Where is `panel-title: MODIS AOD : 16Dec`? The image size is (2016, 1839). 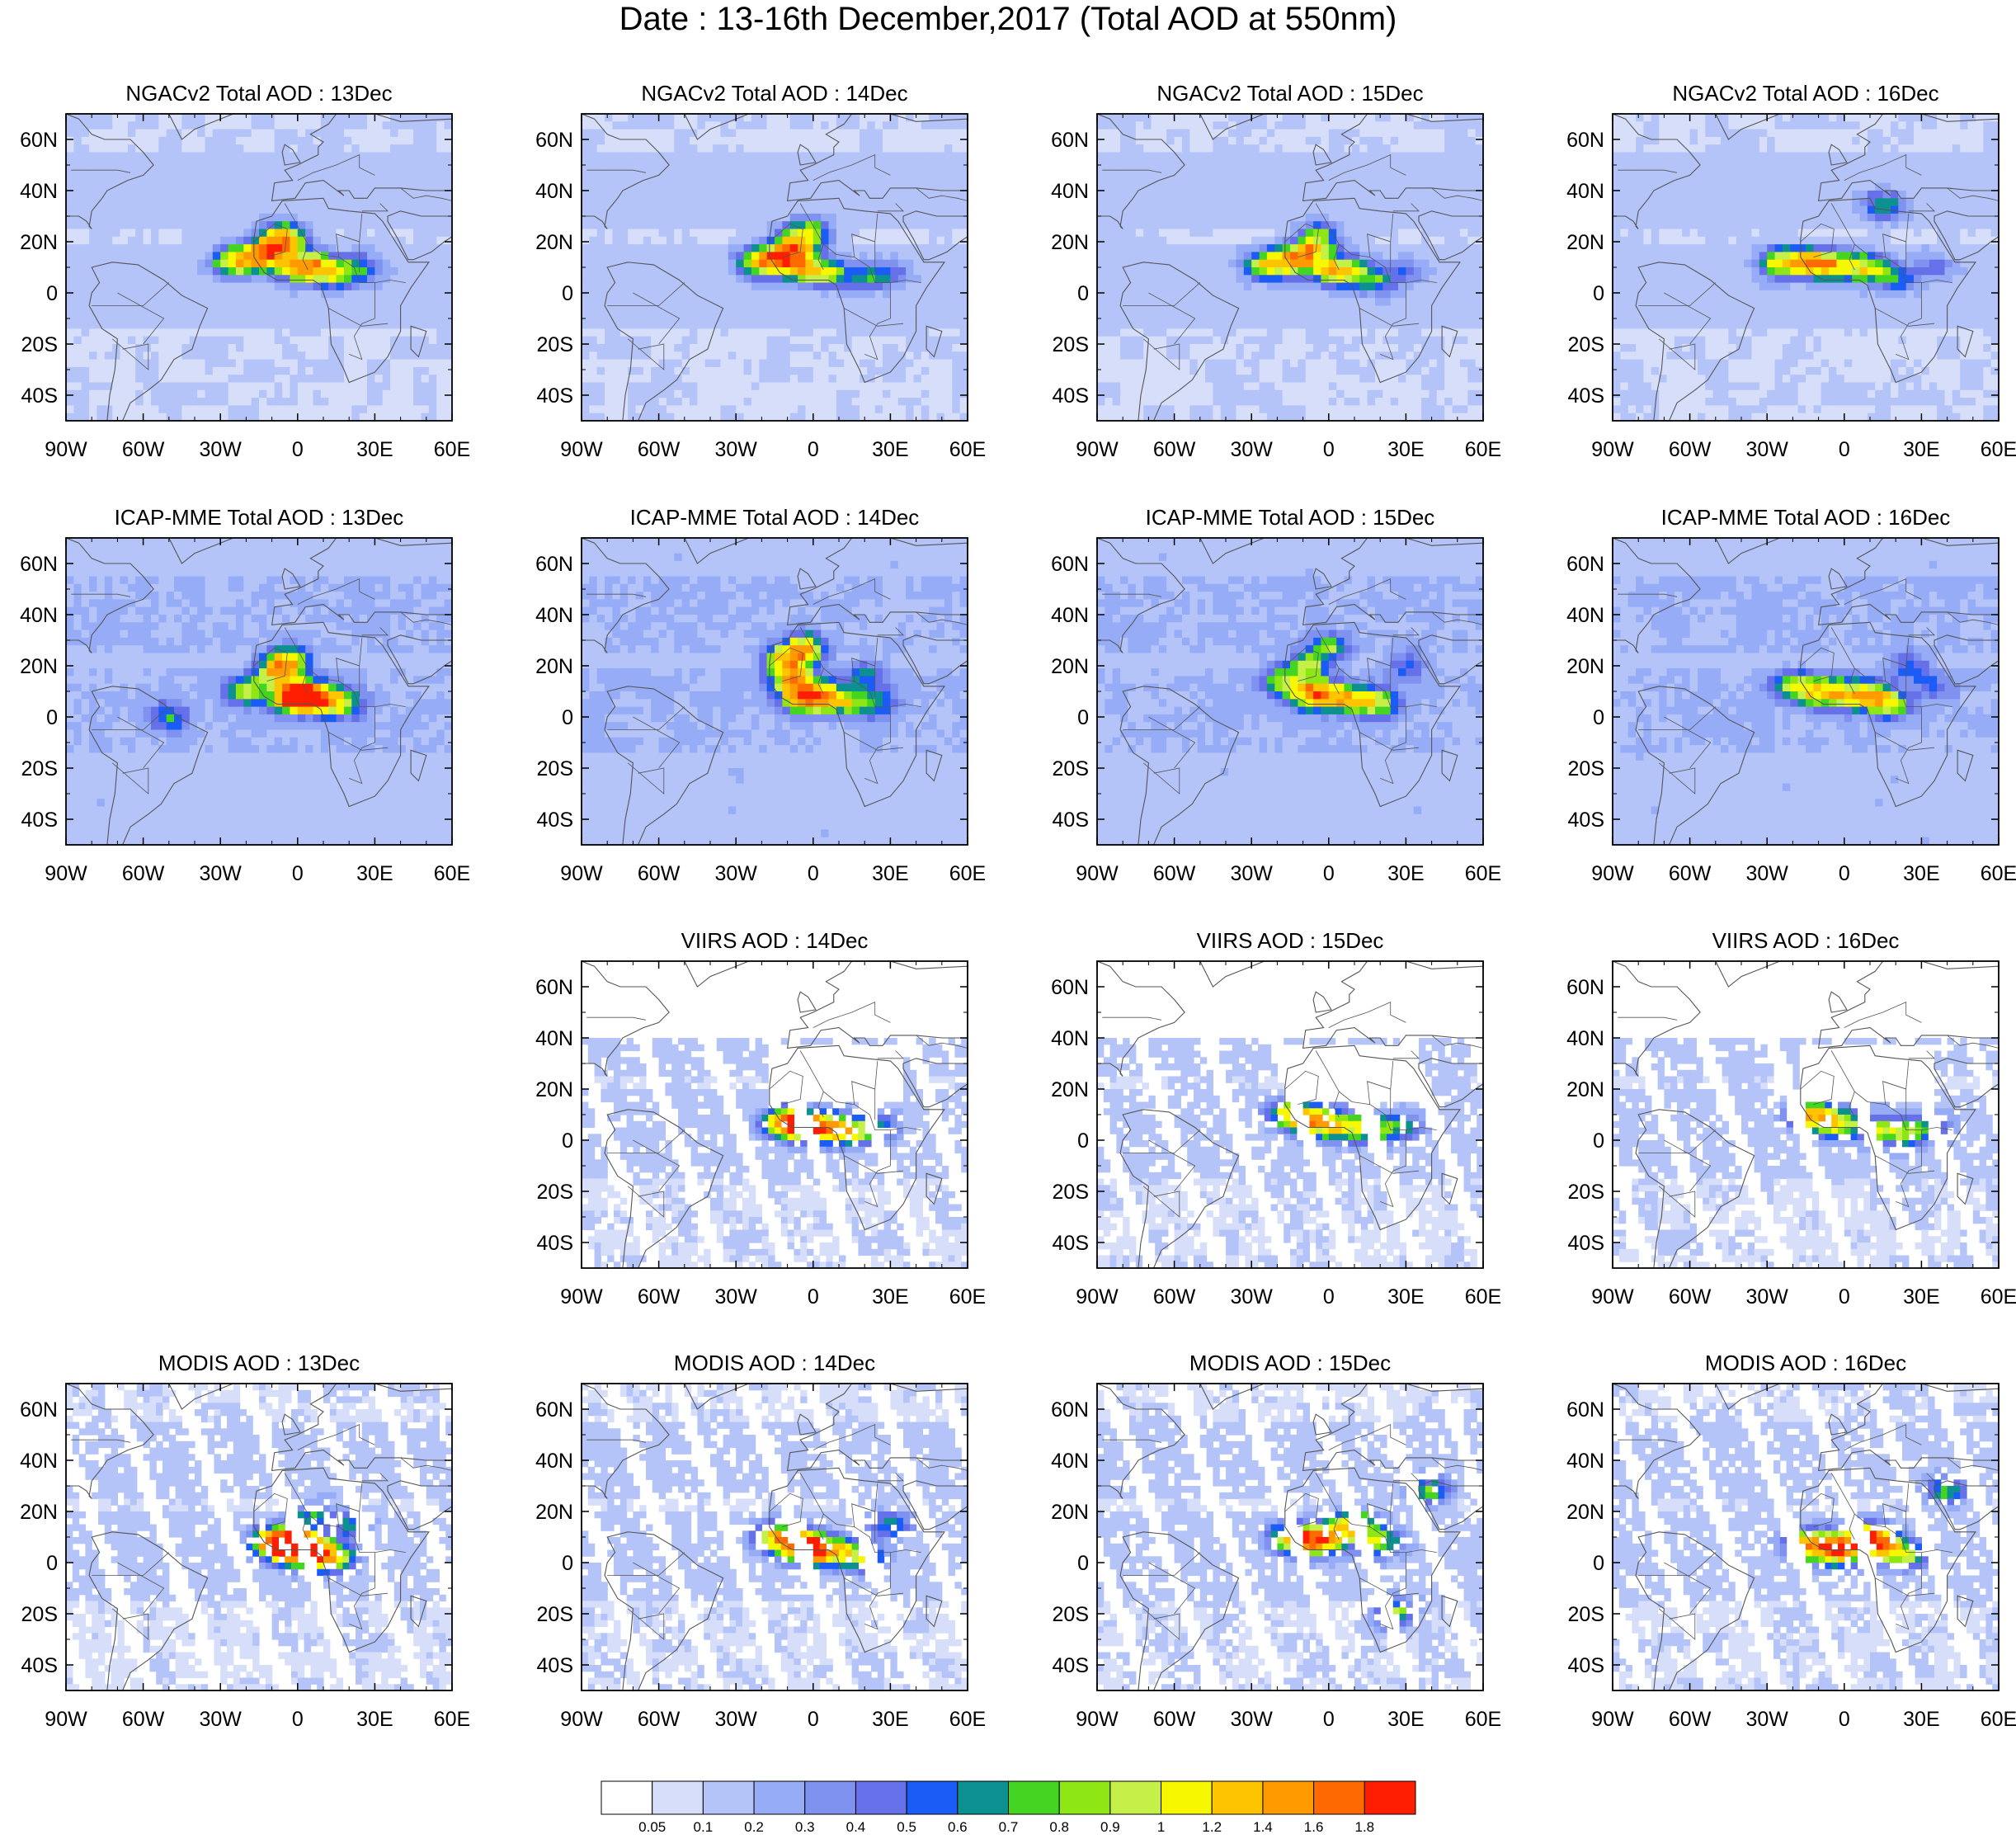
panel-title: MODIS AOD : 16Dec is located at coordinates (1805, 1363).